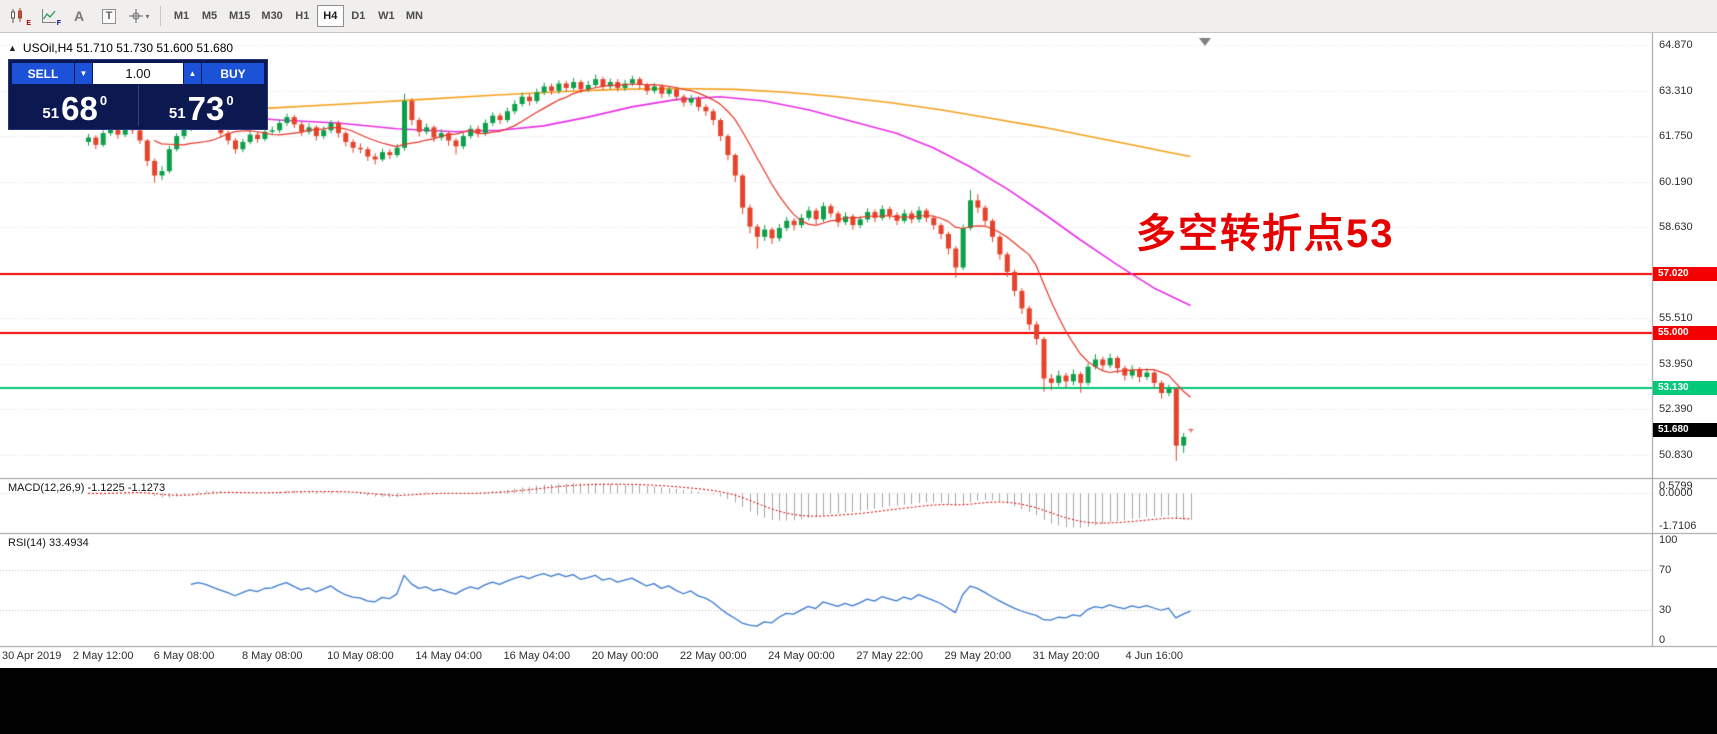 Image resolution: width=1717 pixels, height=734 pixels. What do you see at coordinates (230, 100) in the screenshot?
I see `ask-price-fraction: 0` at bounding box center [230, 100].